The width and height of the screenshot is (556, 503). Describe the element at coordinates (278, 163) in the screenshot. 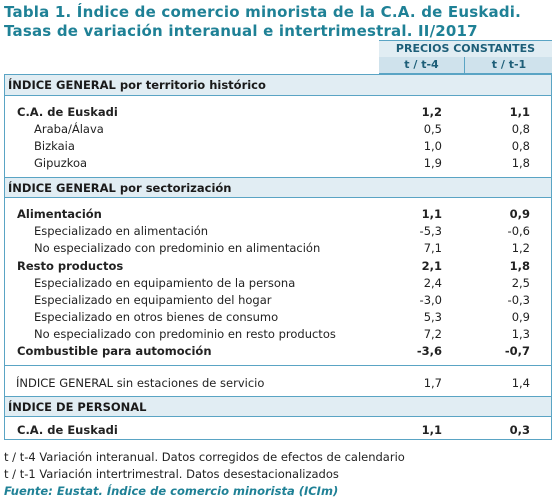

I see `table-row: Gipuzkoa 1,9 1,8` at that location.